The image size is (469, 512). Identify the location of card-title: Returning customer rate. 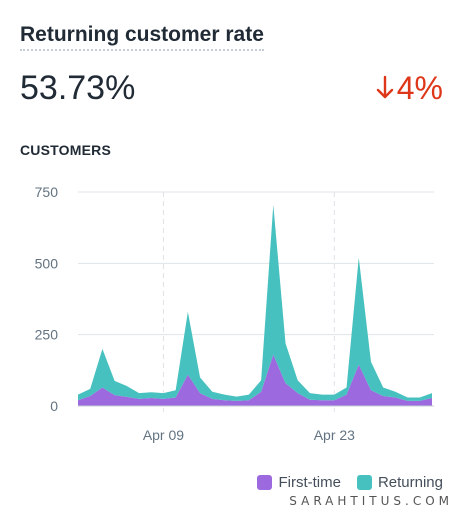
(142, 37).